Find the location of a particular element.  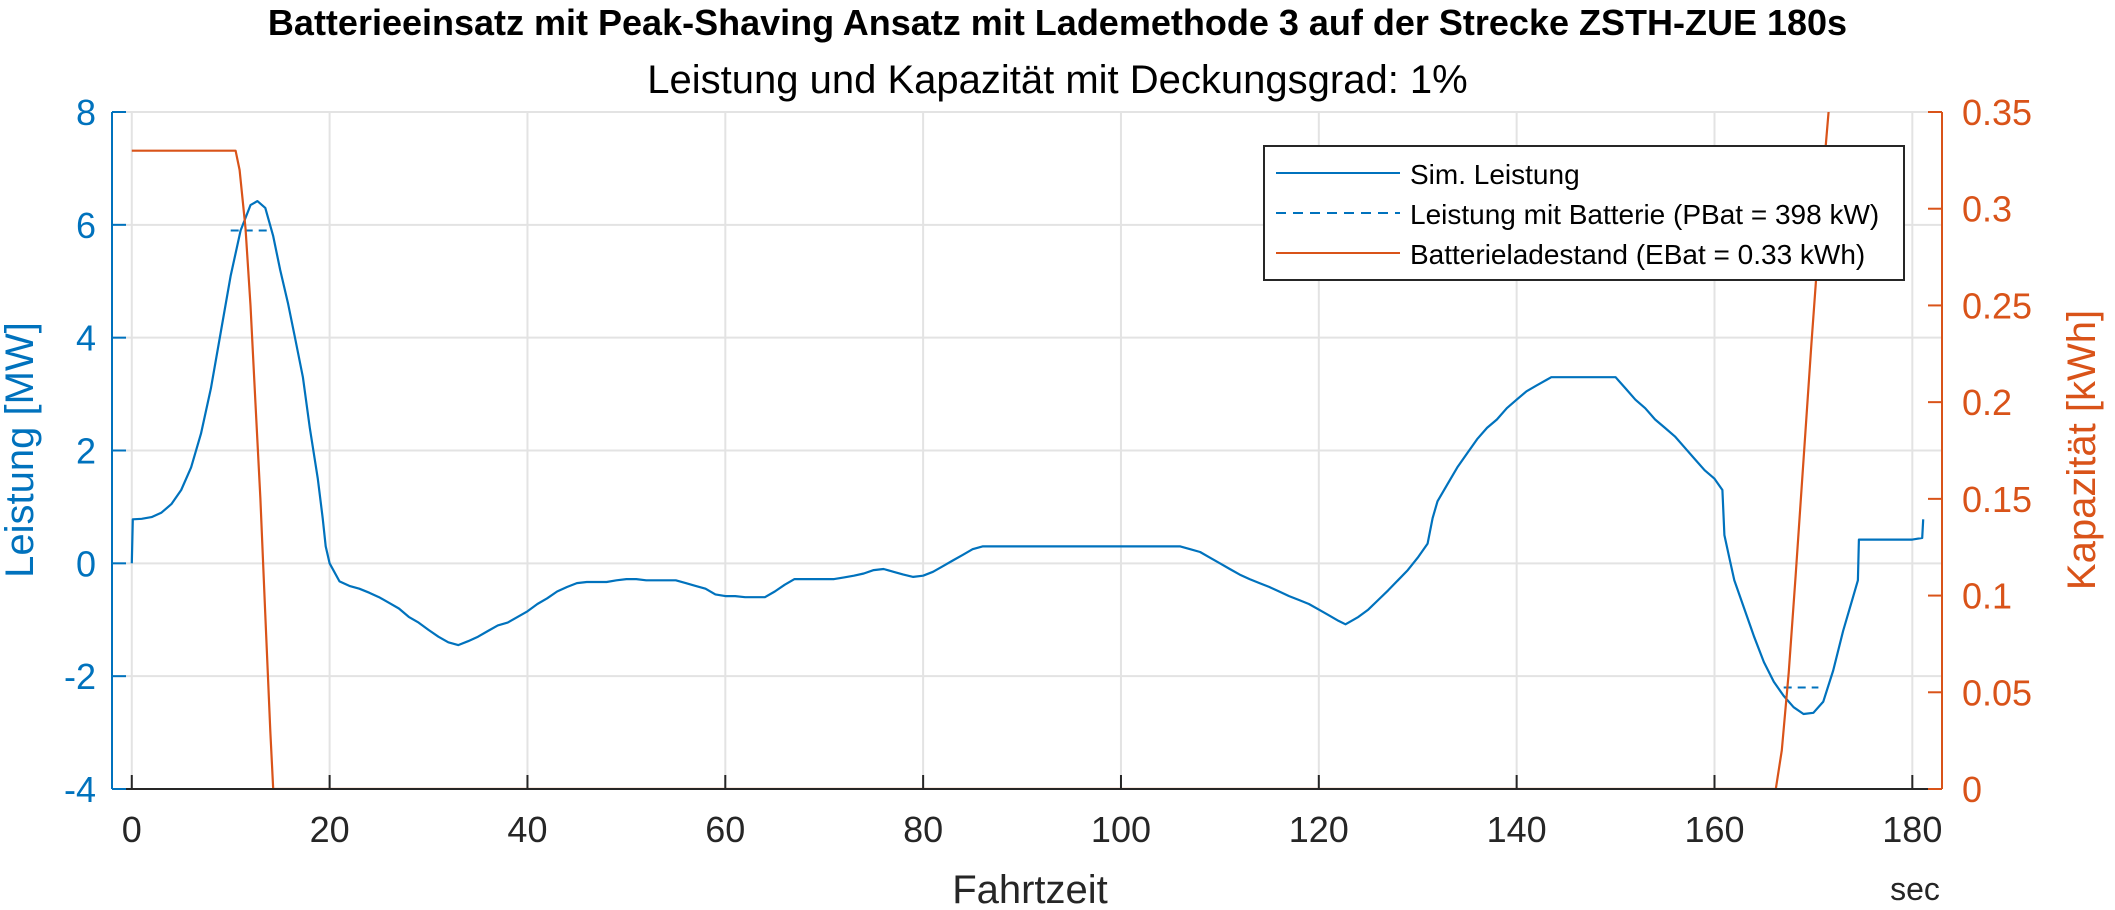

y-left-tick-label: -2 is located at coordinates (80, 676).